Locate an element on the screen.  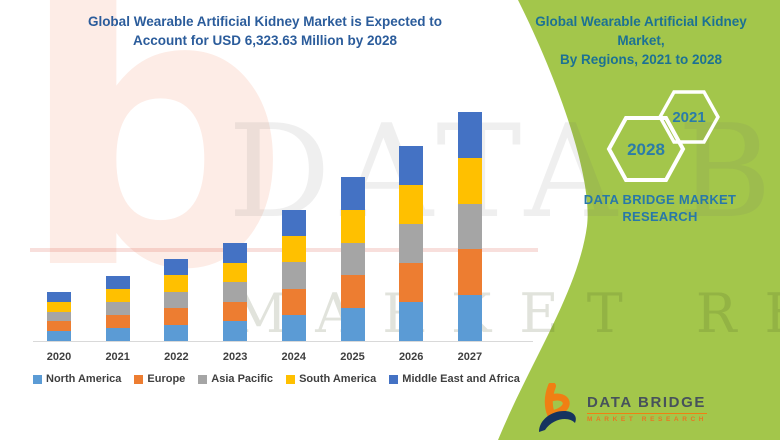
panel-title-line1: Global Wearable Artificial Kidney is located at coordinates (641, 21).